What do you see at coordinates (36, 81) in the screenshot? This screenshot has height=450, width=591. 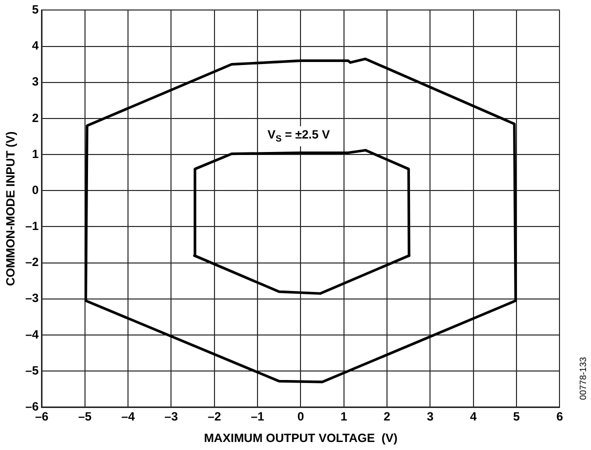 I see `y-tick-label: 3` at bounding box center [36, 81].